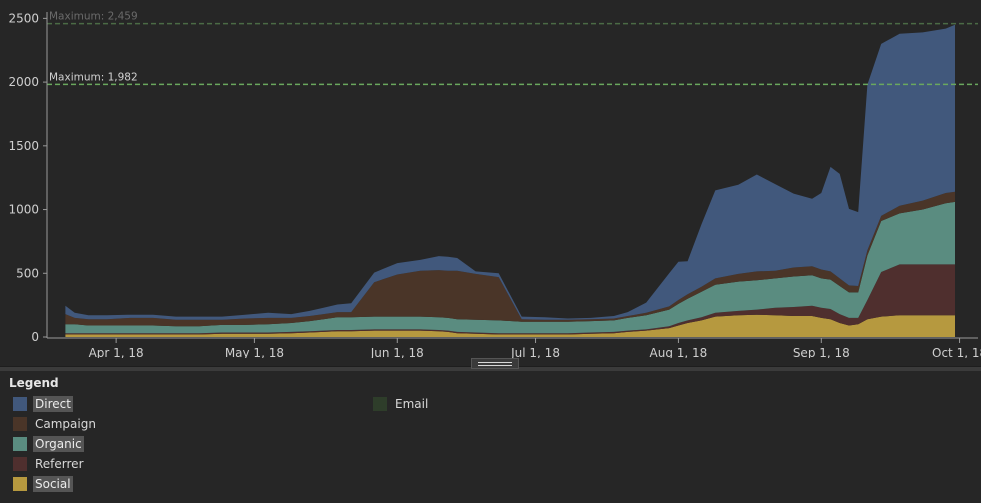 This screenshot has width=981, height=503. I want to click on legend-swatch-organic, so click(20, 444).